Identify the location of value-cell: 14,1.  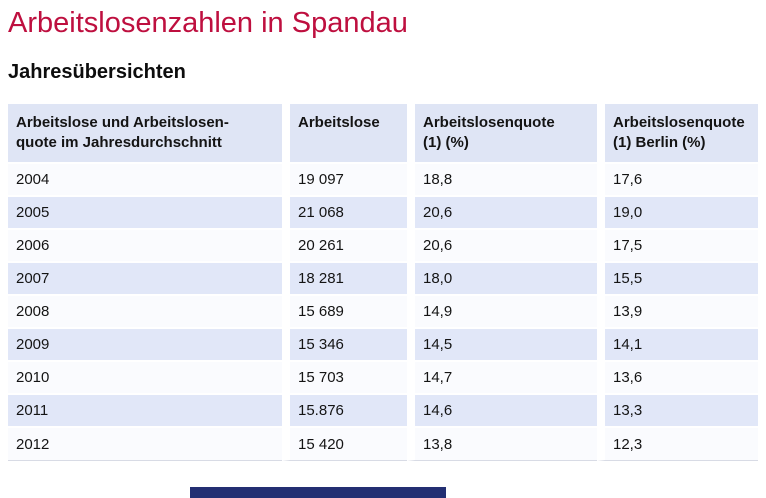
(677, 346).